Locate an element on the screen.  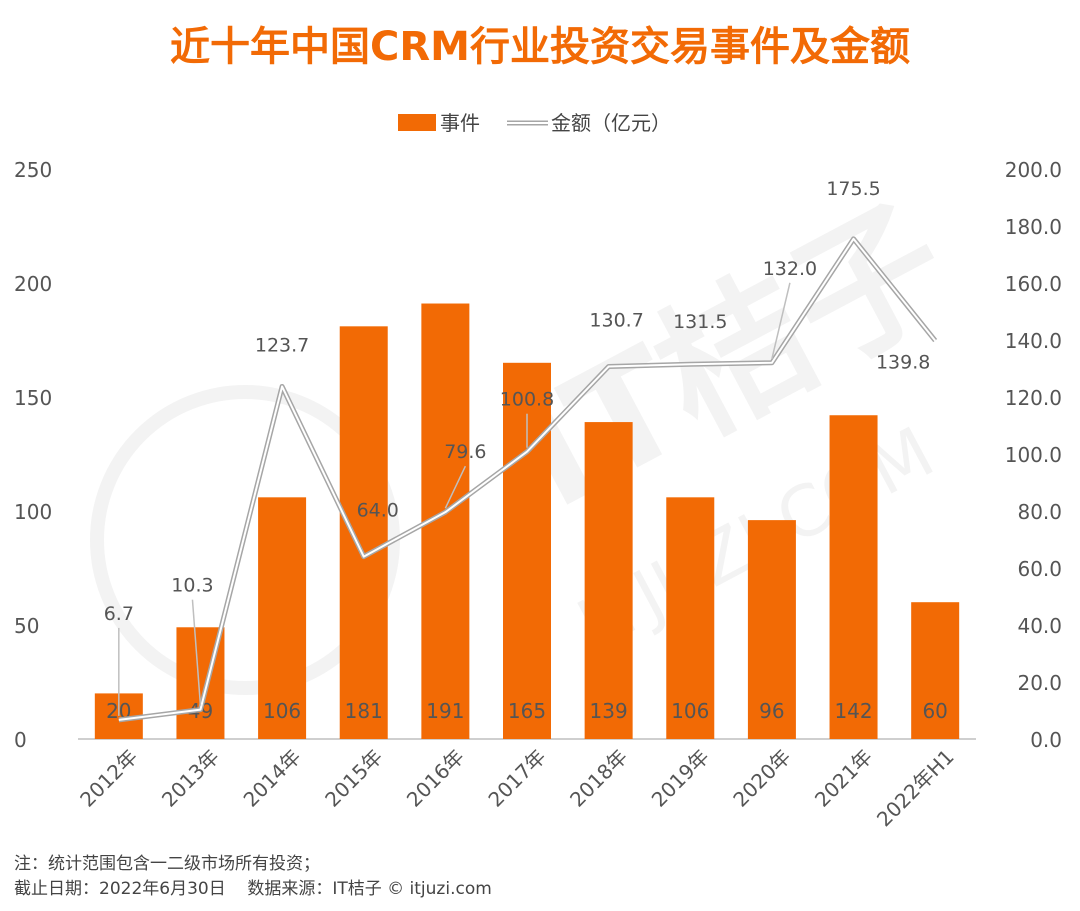
bar-value-label: 191 is located at coordinates (445, 711).